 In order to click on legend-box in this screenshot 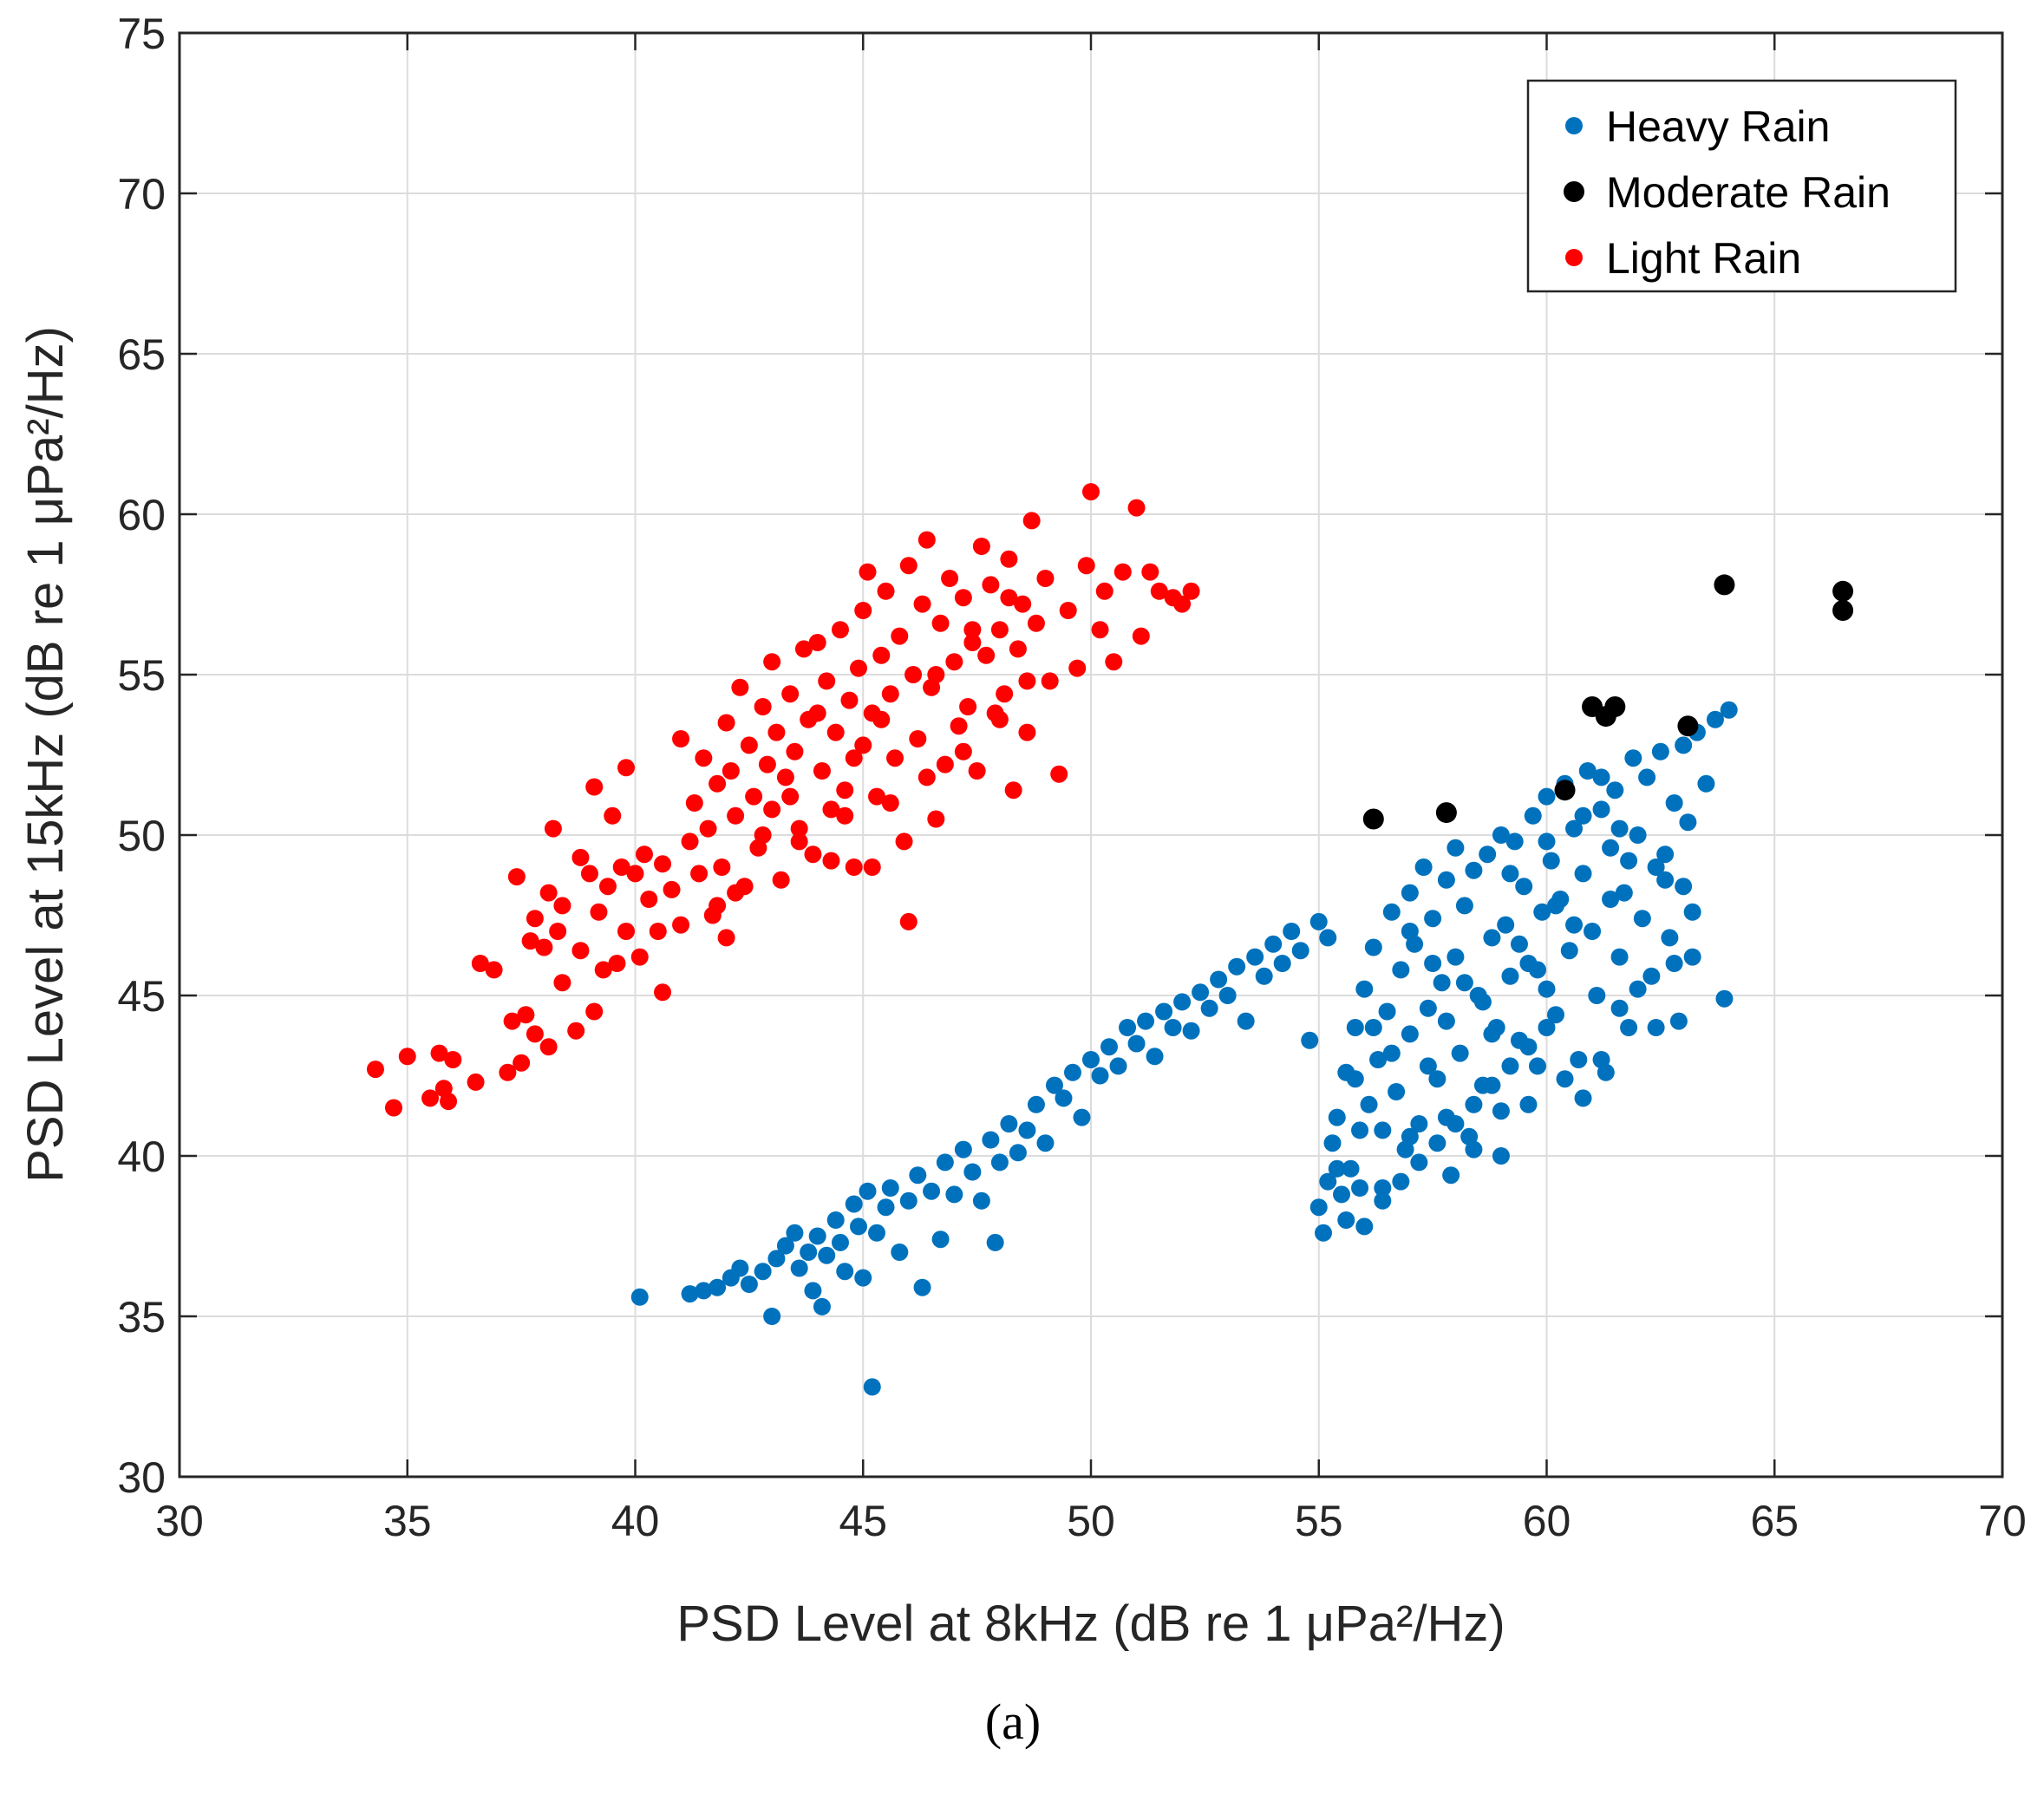, I will do `click(1741, 186)`.